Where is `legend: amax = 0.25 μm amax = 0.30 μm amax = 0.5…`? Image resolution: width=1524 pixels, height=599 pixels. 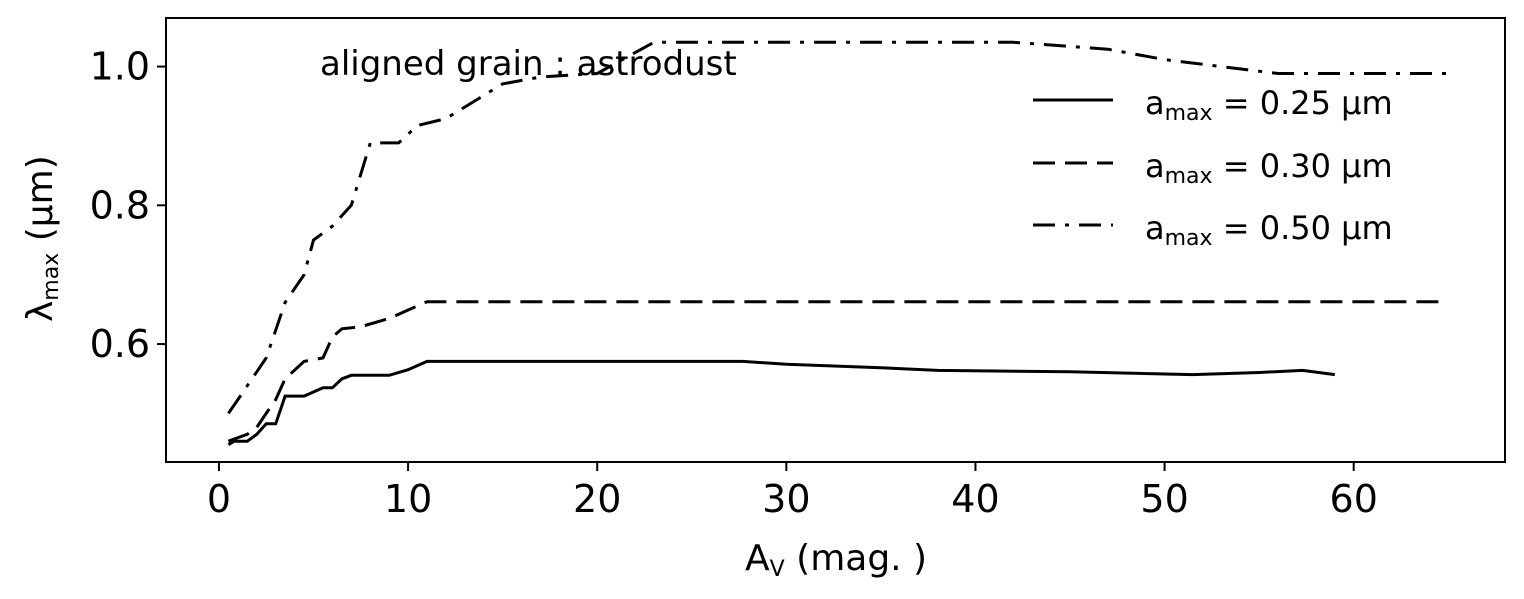
legend: amax = 0.25 μm amax = 0.30 μm amax = 0.5… is located at coordinates (1213, 167).